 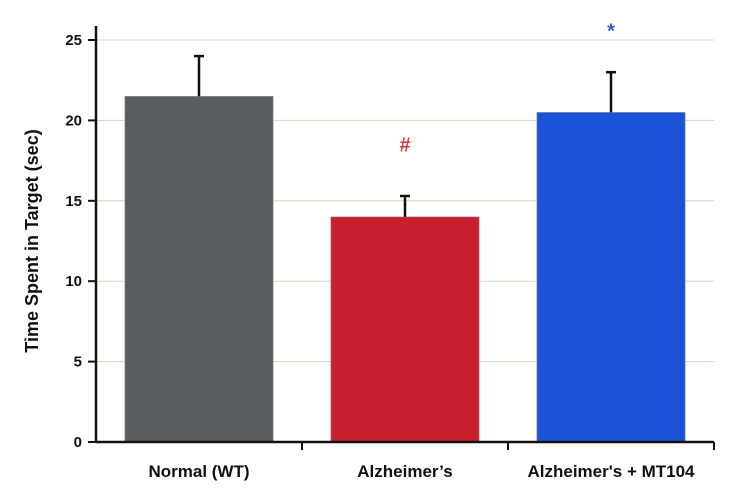 What do you see at coordinates (404, 471) in the screenshot?
I see `x-category-label: Alzheimer’s` at bounding box center [404, 471].